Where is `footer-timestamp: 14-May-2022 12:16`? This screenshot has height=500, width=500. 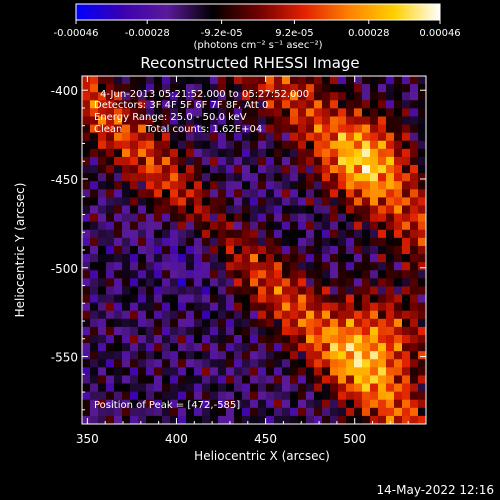
footer-timestamp: 14-May-2022 12:16 is located at coordinates (435, 490).